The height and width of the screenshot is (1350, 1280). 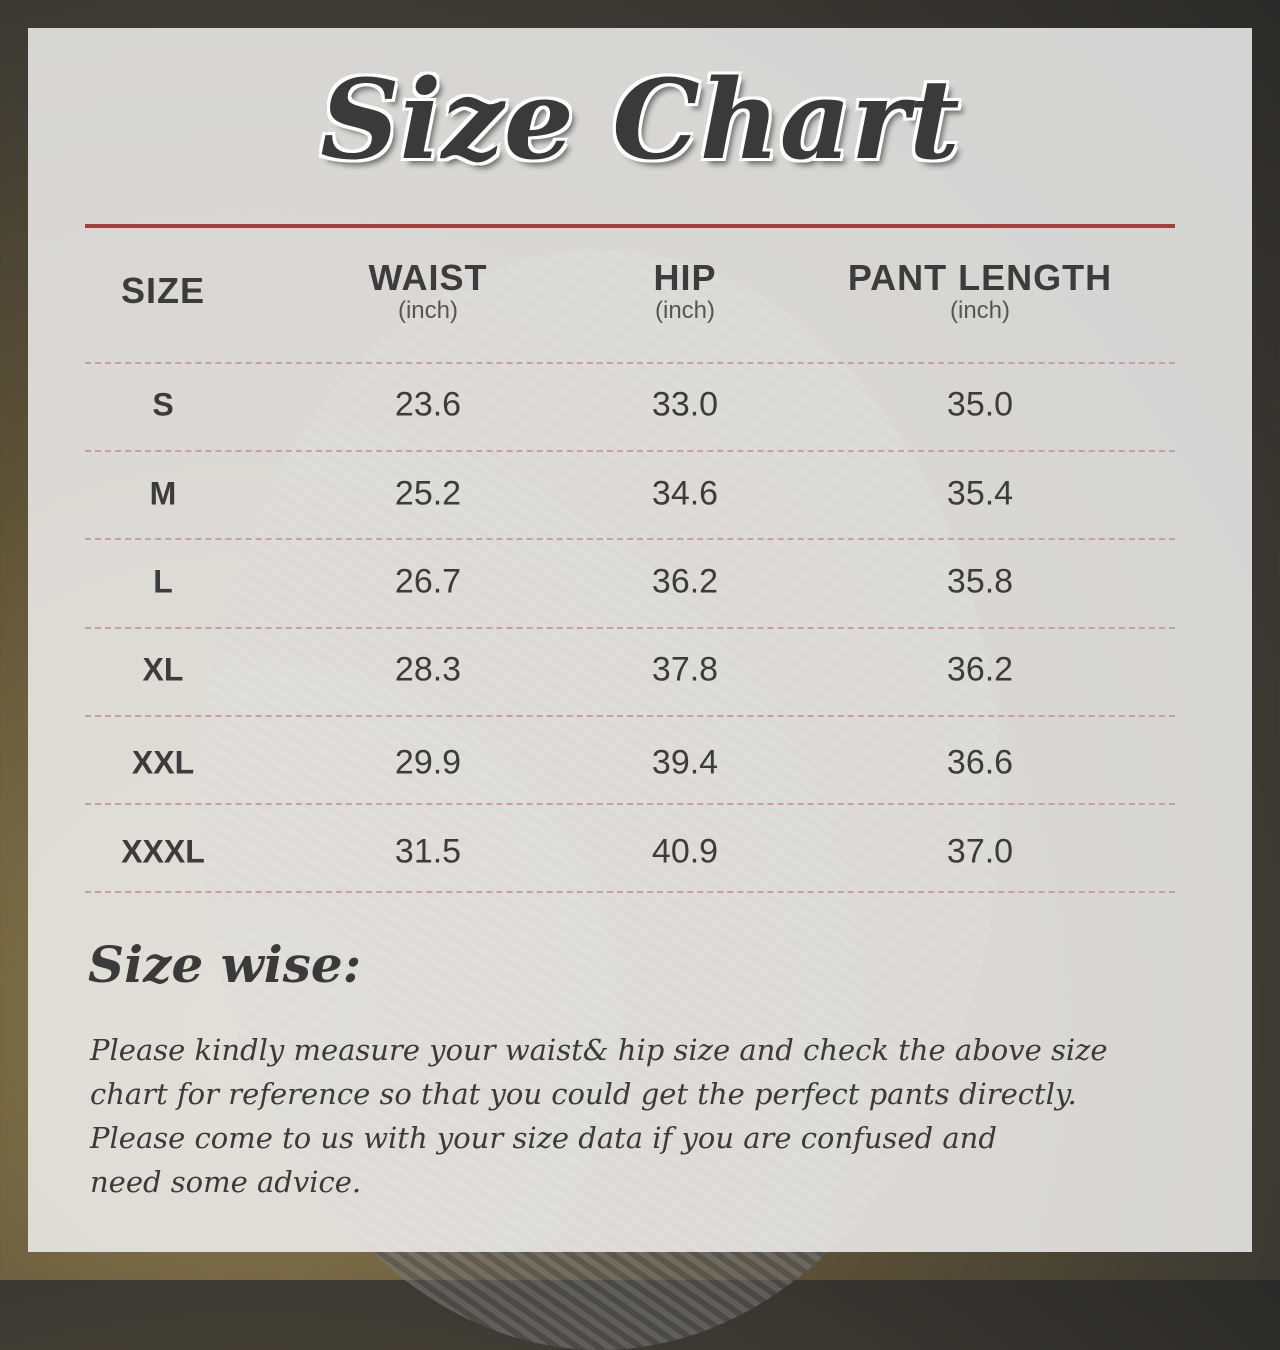 I want to click on header-pant-length: PANT LENGTH (inch), so click(x=980, y=290).